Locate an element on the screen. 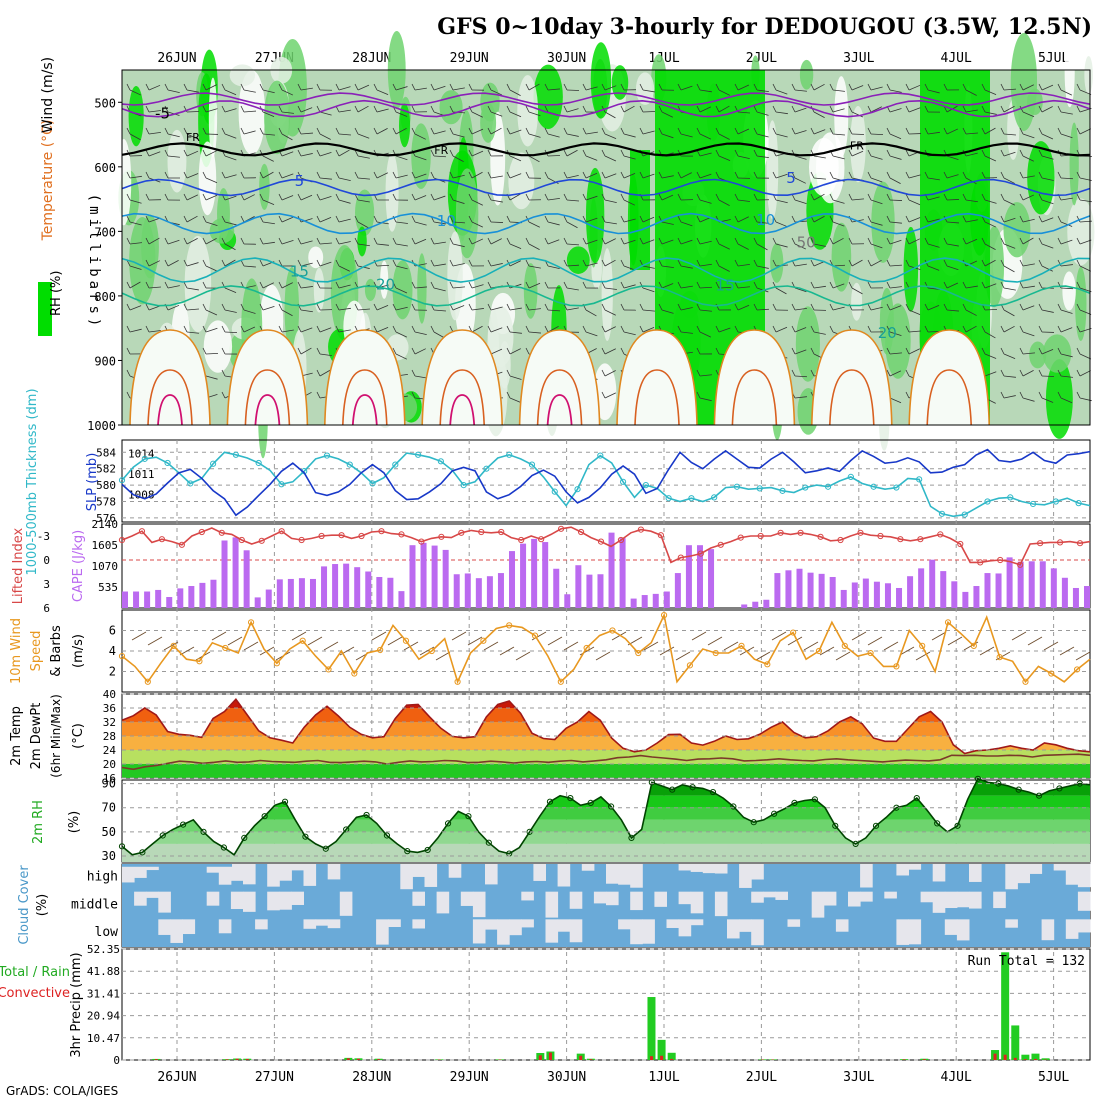  rh-blob is located at coordinates (177, 161).